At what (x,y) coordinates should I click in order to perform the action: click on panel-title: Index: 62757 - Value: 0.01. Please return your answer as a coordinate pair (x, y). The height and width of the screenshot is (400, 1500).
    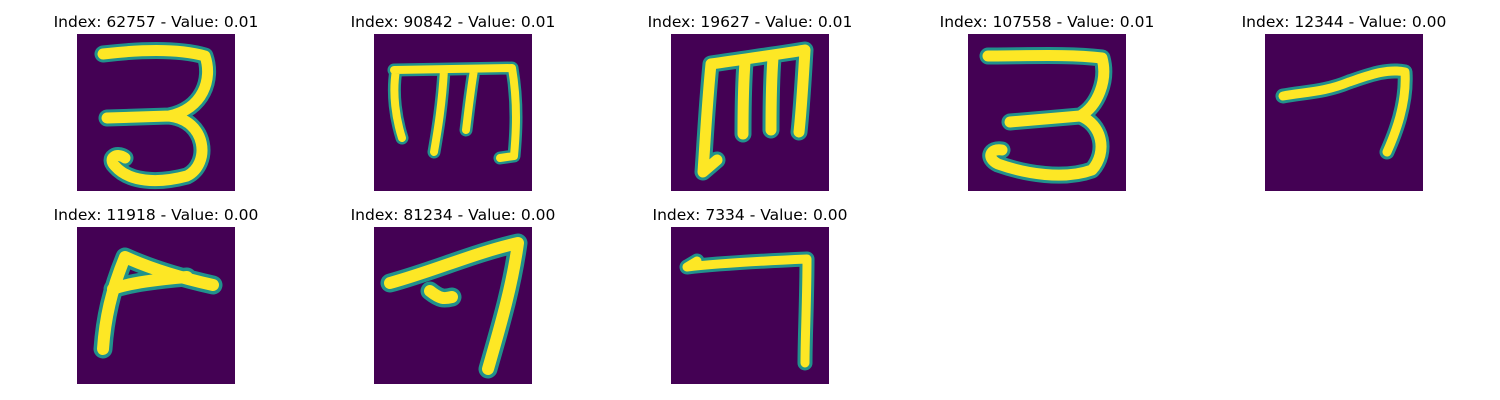
    Looking at the image, I should click on (156, 22).